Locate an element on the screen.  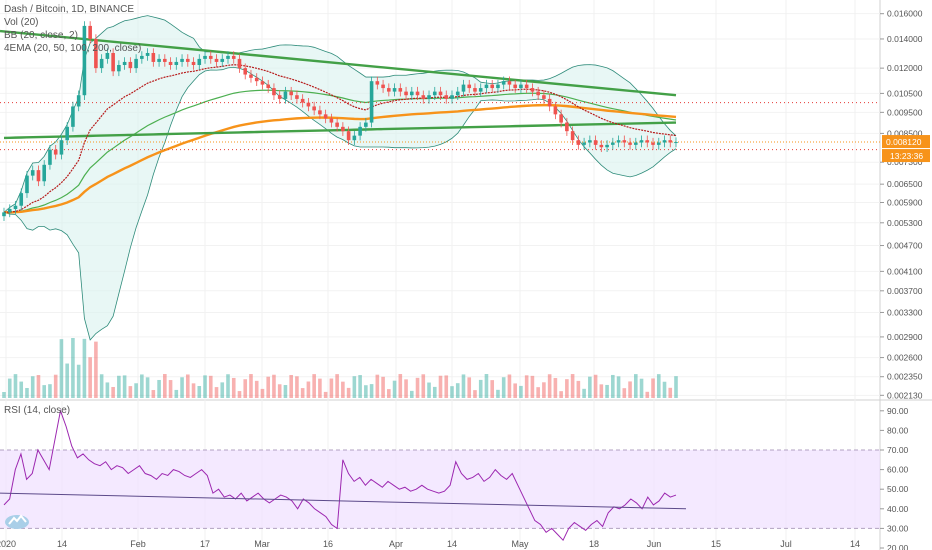
bollinger-indicator-label: BB (20, close, 2) is located at coordinates (41, 35).